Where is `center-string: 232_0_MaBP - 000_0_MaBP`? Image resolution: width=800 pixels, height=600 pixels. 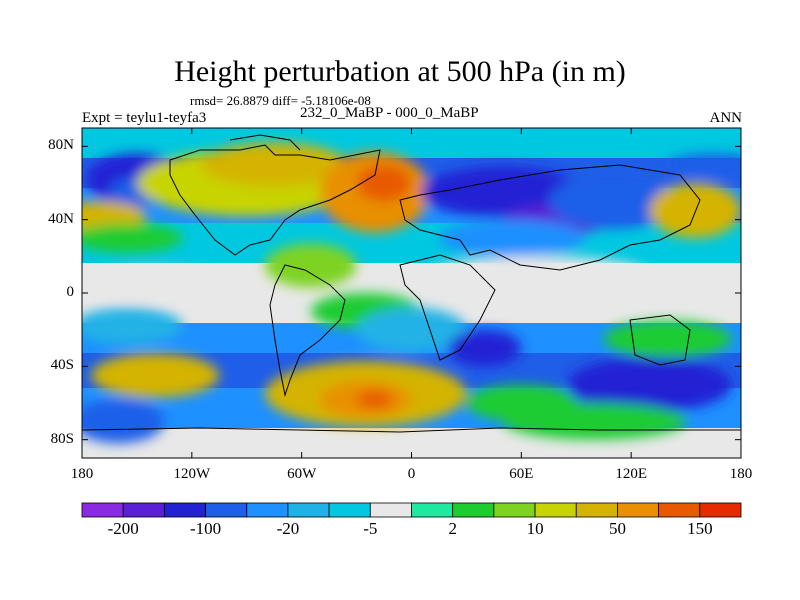
center-string: 232_0_MaBP - 000_0_MaBP is located at coordinates (389, 113).